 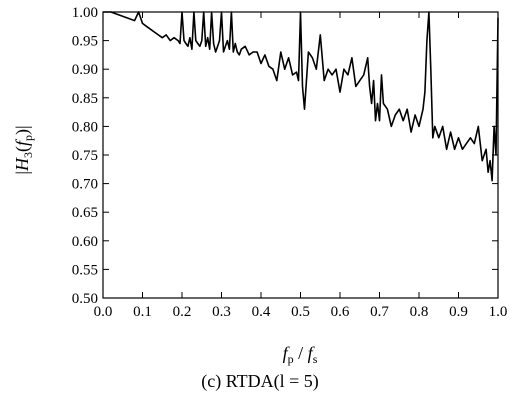 I want to click on x-axis-label: fp / fs, so click(x=300, y=354).